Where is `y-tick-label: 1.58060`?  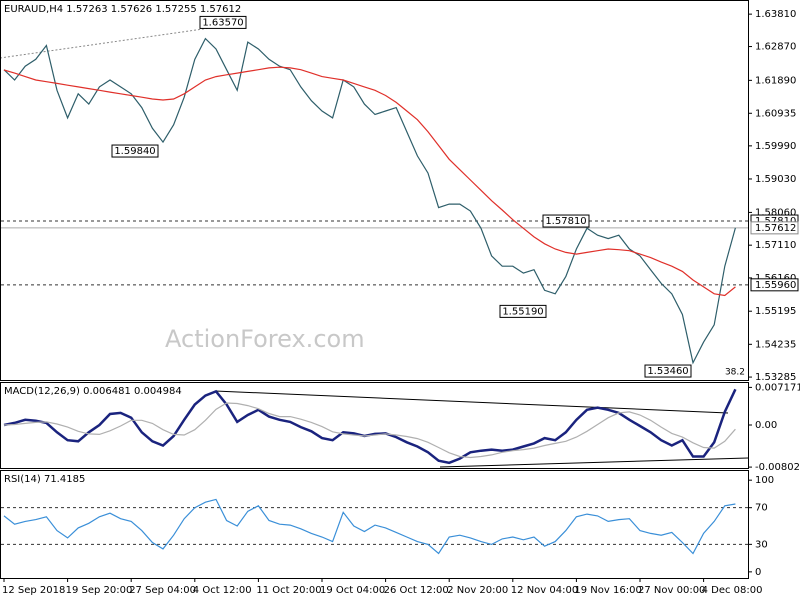
y-tick-label: 1.58060 is located at coordinates (775, 212).